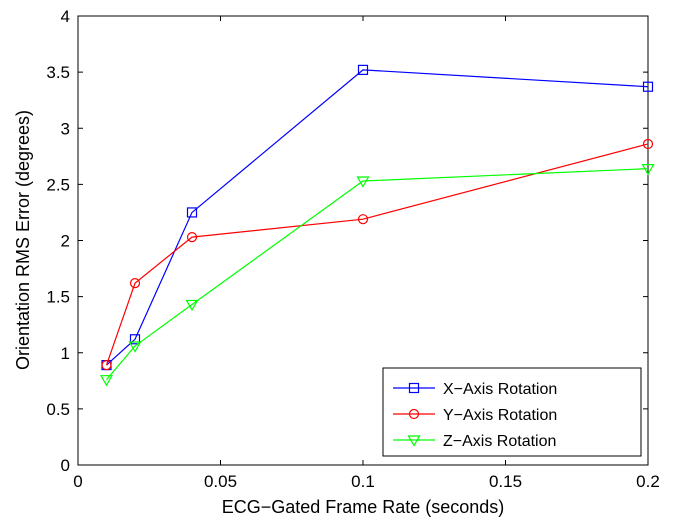  What do you see at coordinates (648, 481) in the screenshot?
I see `x-tick-label: 0.2` at bounding box center [648, 481].